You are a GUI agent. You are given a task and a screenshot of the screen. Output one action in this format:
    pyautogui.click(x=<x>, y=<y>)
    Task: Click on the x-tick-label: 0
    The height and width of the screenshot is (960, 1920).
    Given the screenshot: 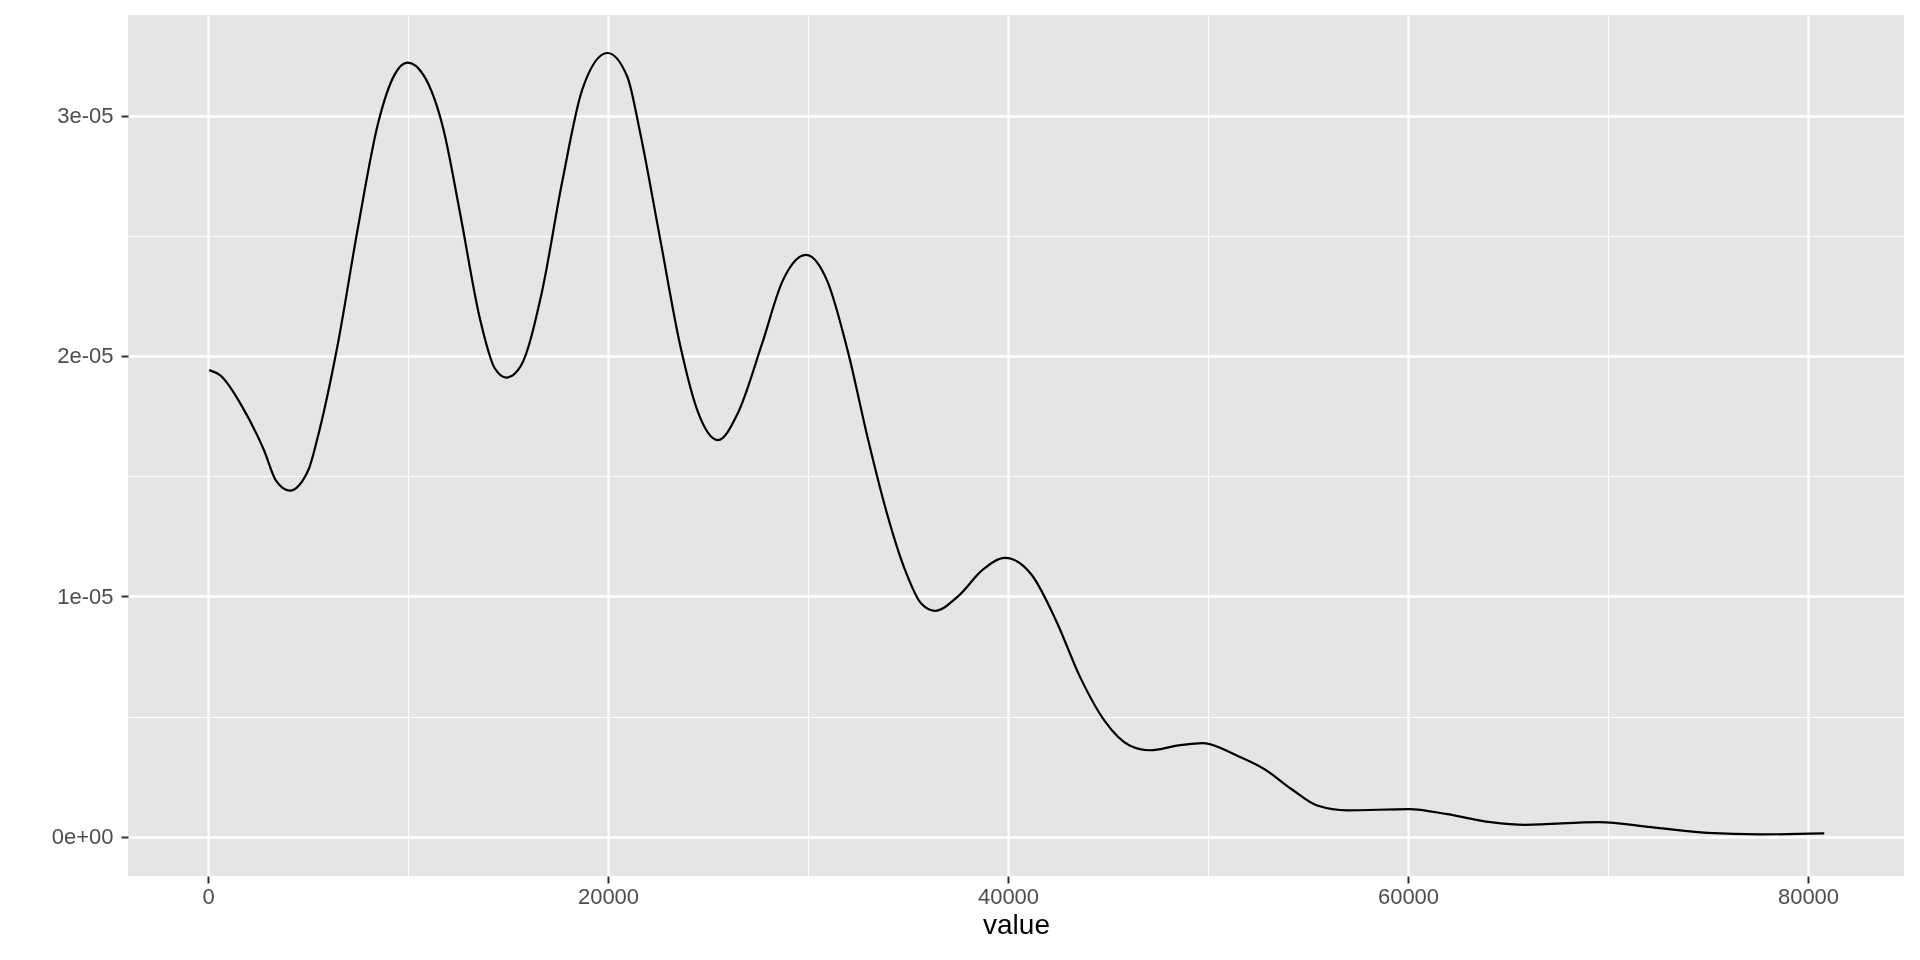 What is the action you would take?
    pyautogui.click(x=208, y=896)
    